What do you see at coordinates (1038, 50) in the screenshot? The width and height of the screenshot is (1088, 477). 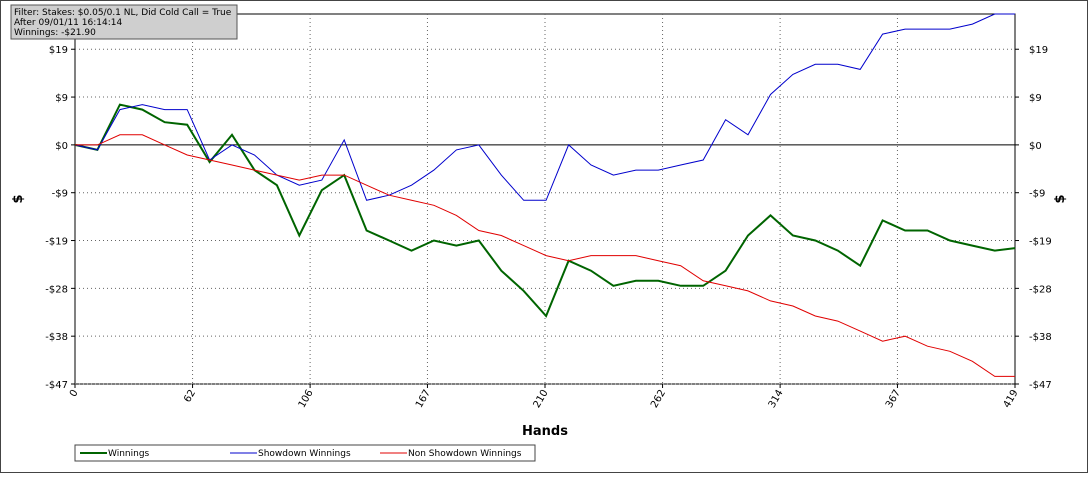 I see `y2-tick-label: $19` at bounding box center [1038, 50].